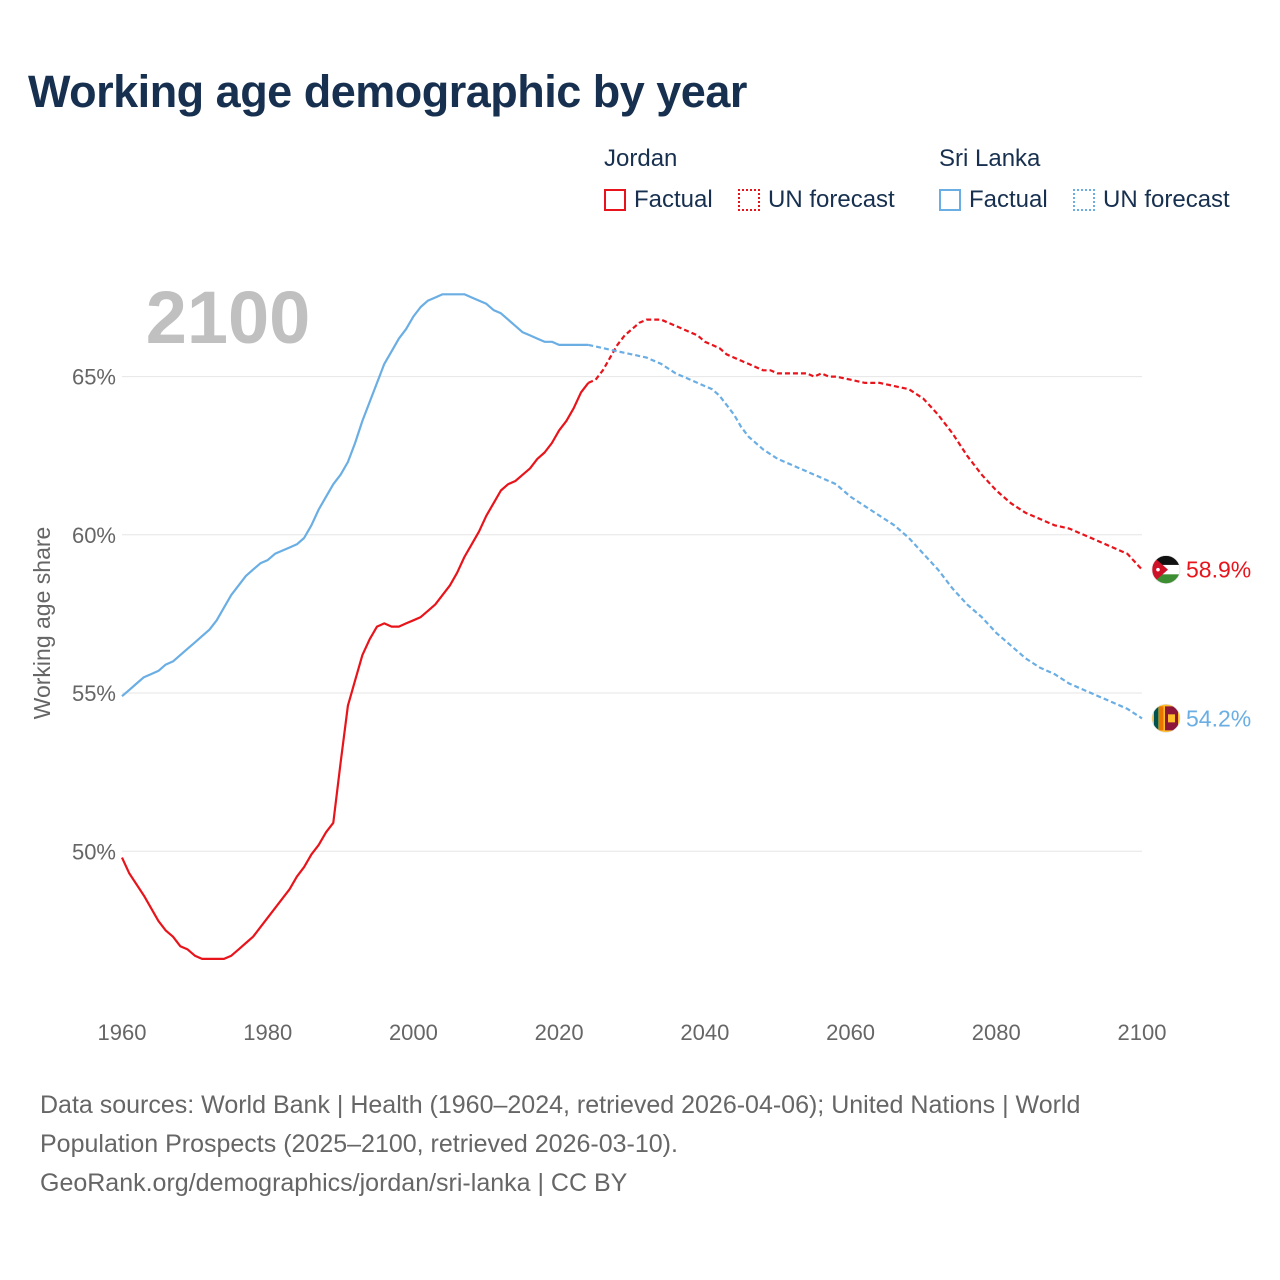  What do you see at coordinates (704, 1032) in the screenshot?
I see `x-tick-label: 2040` at bounding box center [704, 1032].